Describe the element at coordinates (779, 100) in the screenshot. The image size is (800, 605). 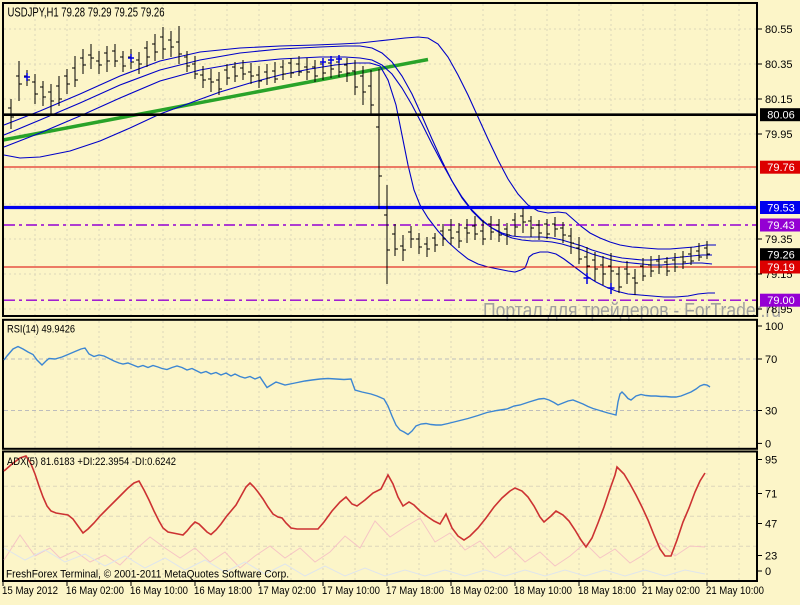
I see `svg-text: 80.15` at that location.